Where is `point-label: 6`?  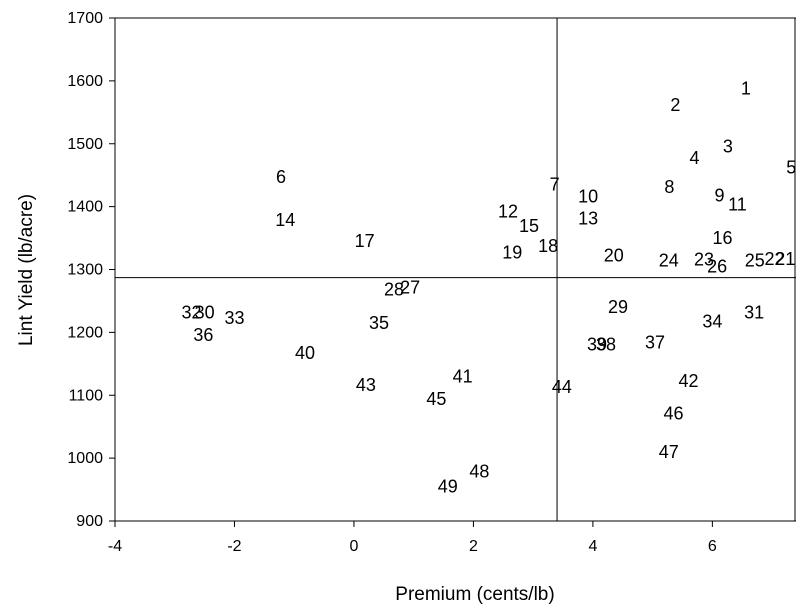
point-label: 6 is located at coordinates (281, 177).